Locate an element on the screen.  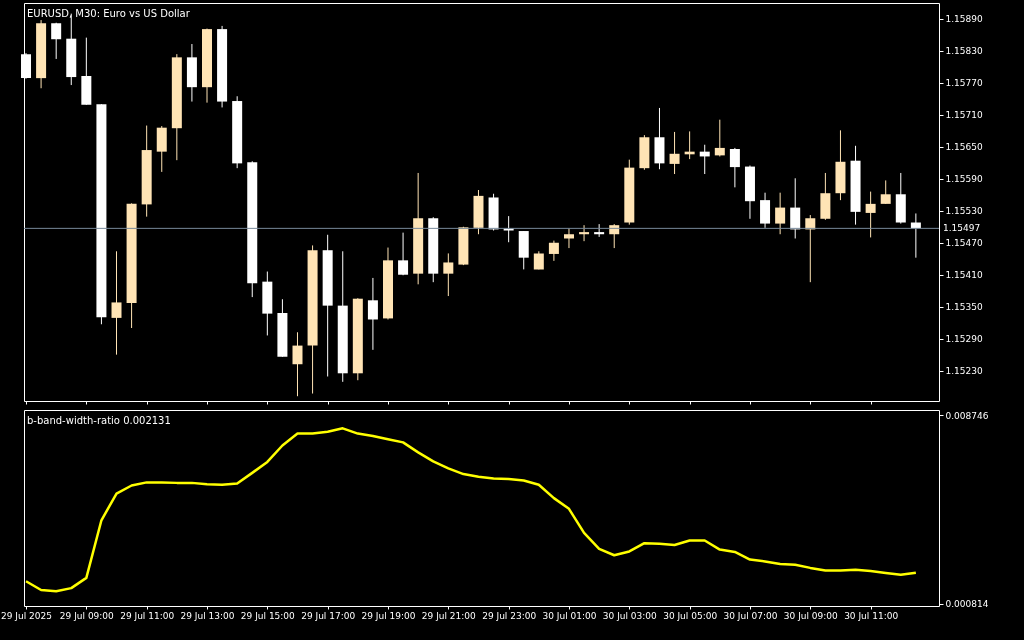
x-tick-label: 30 Jul 01:00 is located at coordinates (569, 615).